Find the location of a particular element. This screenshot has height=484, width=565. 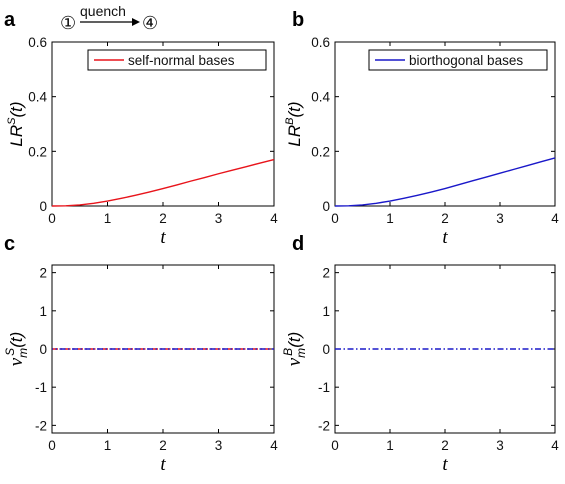

panel-d-ytick-label-1: -1 is located at coordinates (324, 387).